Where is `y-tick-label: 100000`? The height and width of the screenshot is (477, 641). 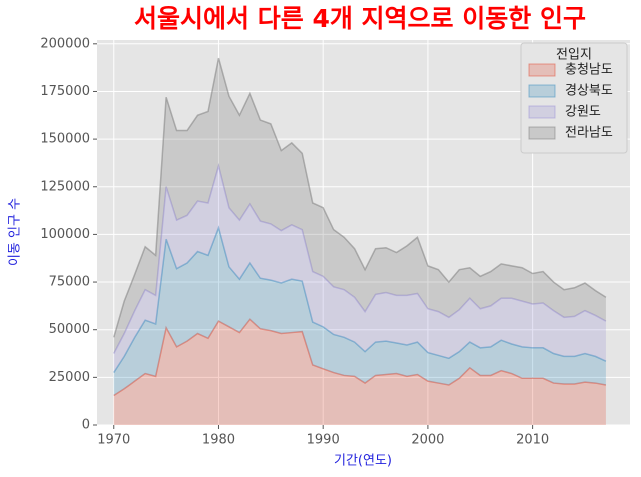 y-tick-label: 100000 is located at coordinates (65, 234).